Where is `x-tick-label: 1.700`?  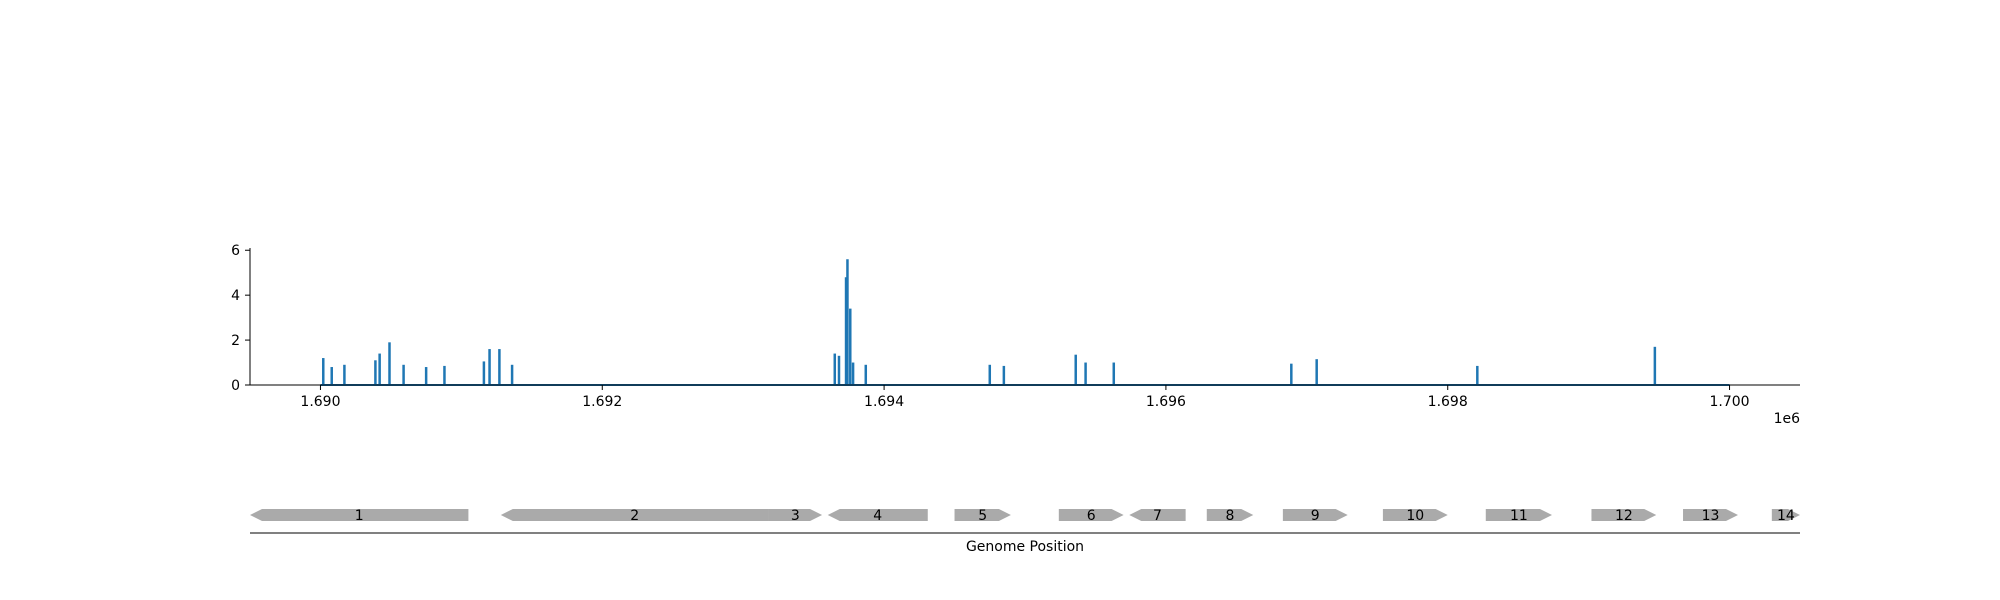
x-tick-label: 1.700 is located at coordinates (1729, 402).